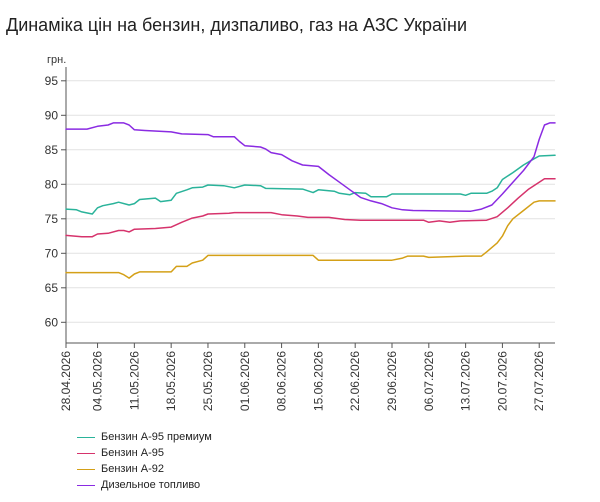  What do you see at coordinates (392, 381) in the screenshot?
I see `x-tick-label-9: 29.06.2026` at bounding box center [392, 381].